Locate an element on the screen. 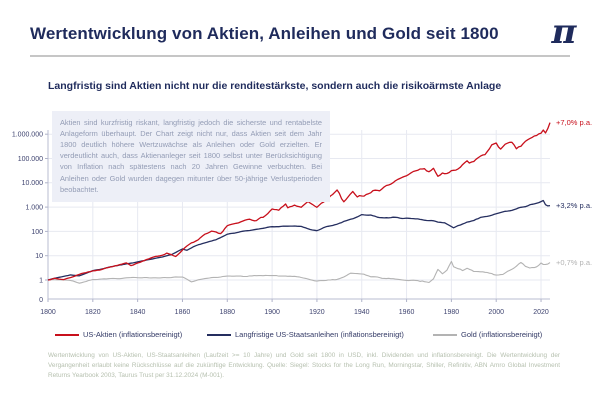  svg-text: 100.000 is located at coordinates (30, 159).